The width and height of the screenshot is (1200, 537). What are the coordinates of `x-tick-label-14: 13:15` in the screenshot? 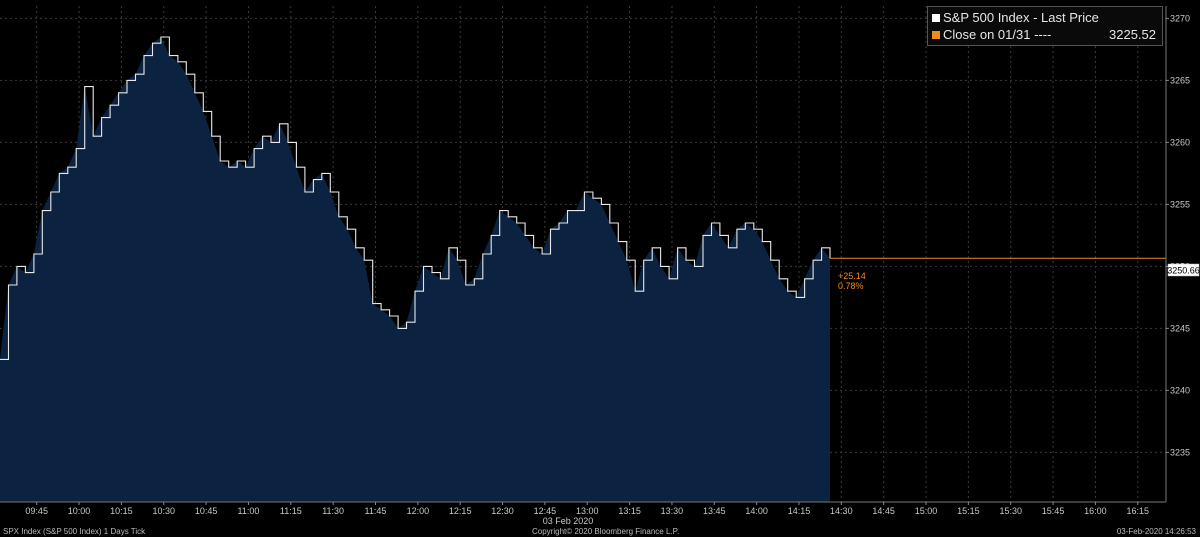 It's located at (629, 511).